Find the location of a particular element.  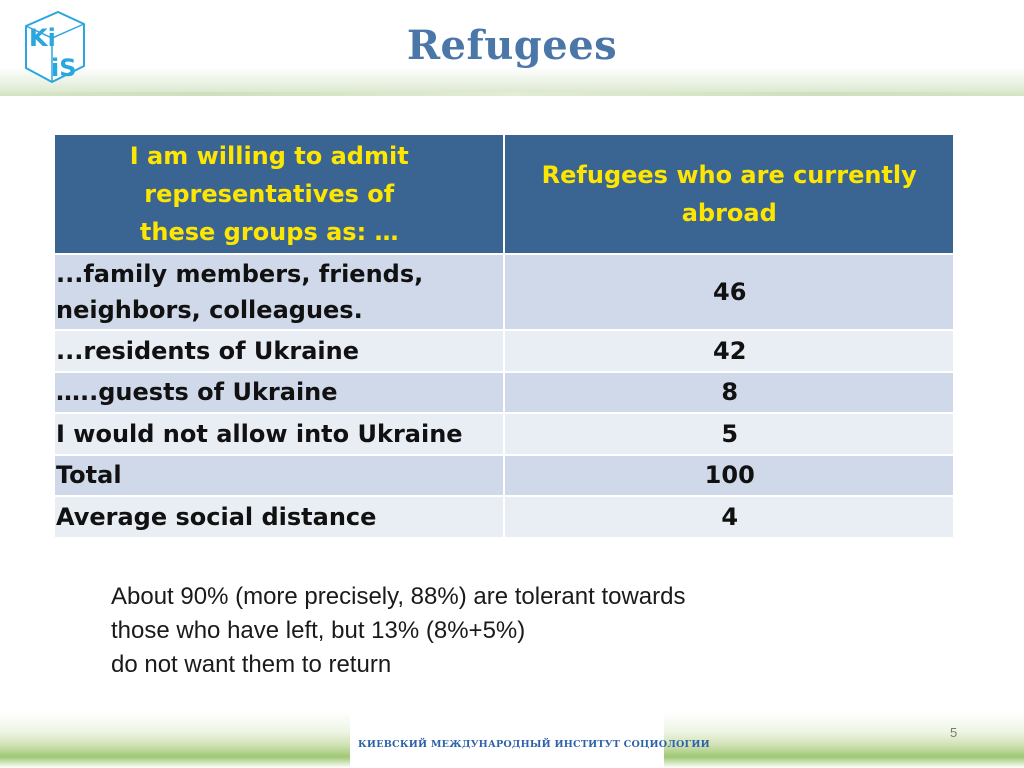

note-line: those who have left, but 13% (8%+5%) is located at coordinates (318, 630).